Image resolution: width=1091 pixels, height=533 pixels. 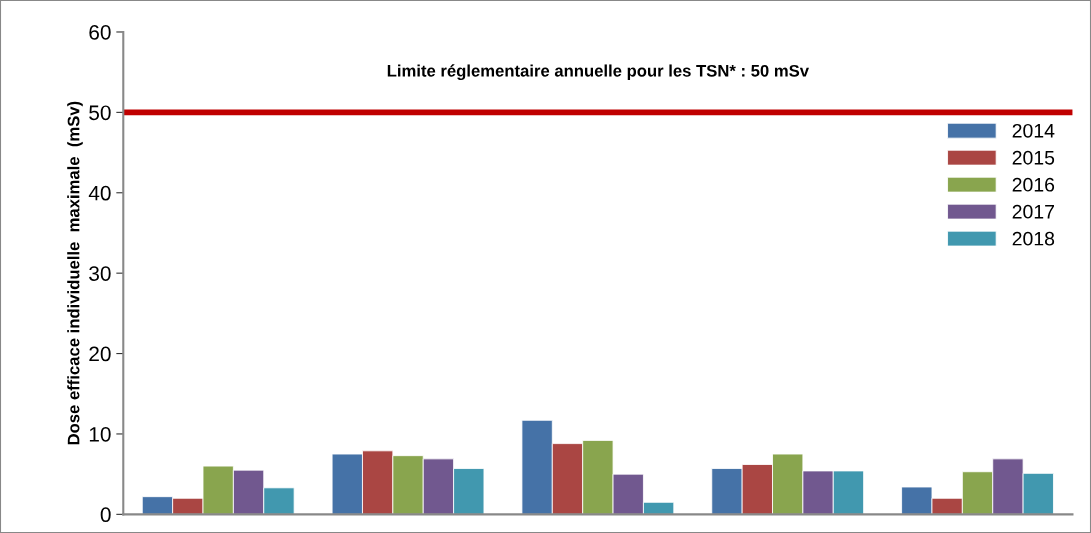 I want to click on legend-label: 2017, so click(x=1033, y=211).